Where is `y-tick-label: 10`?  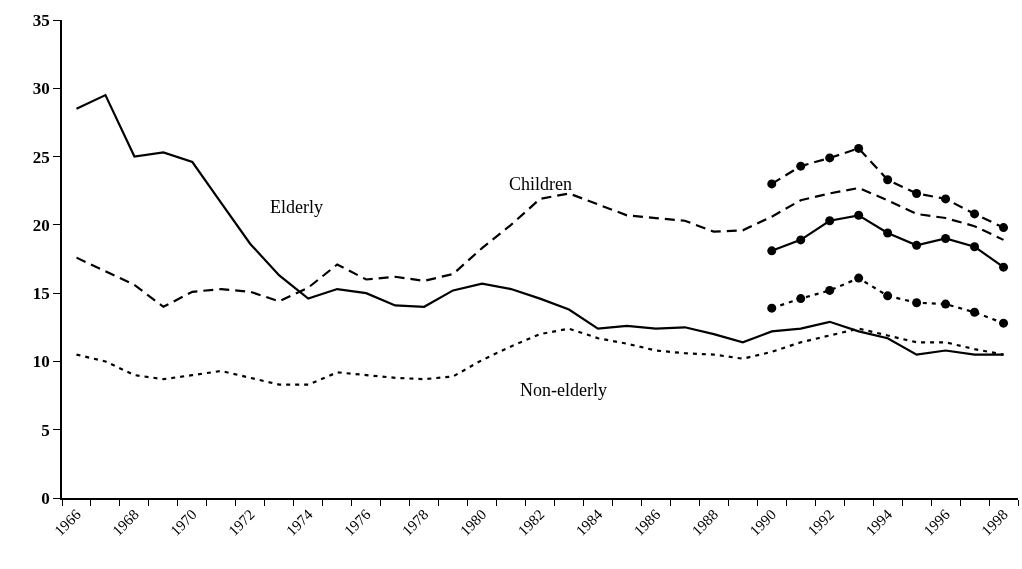 y-tick-label: 10 is located at coordinates (41, 362).